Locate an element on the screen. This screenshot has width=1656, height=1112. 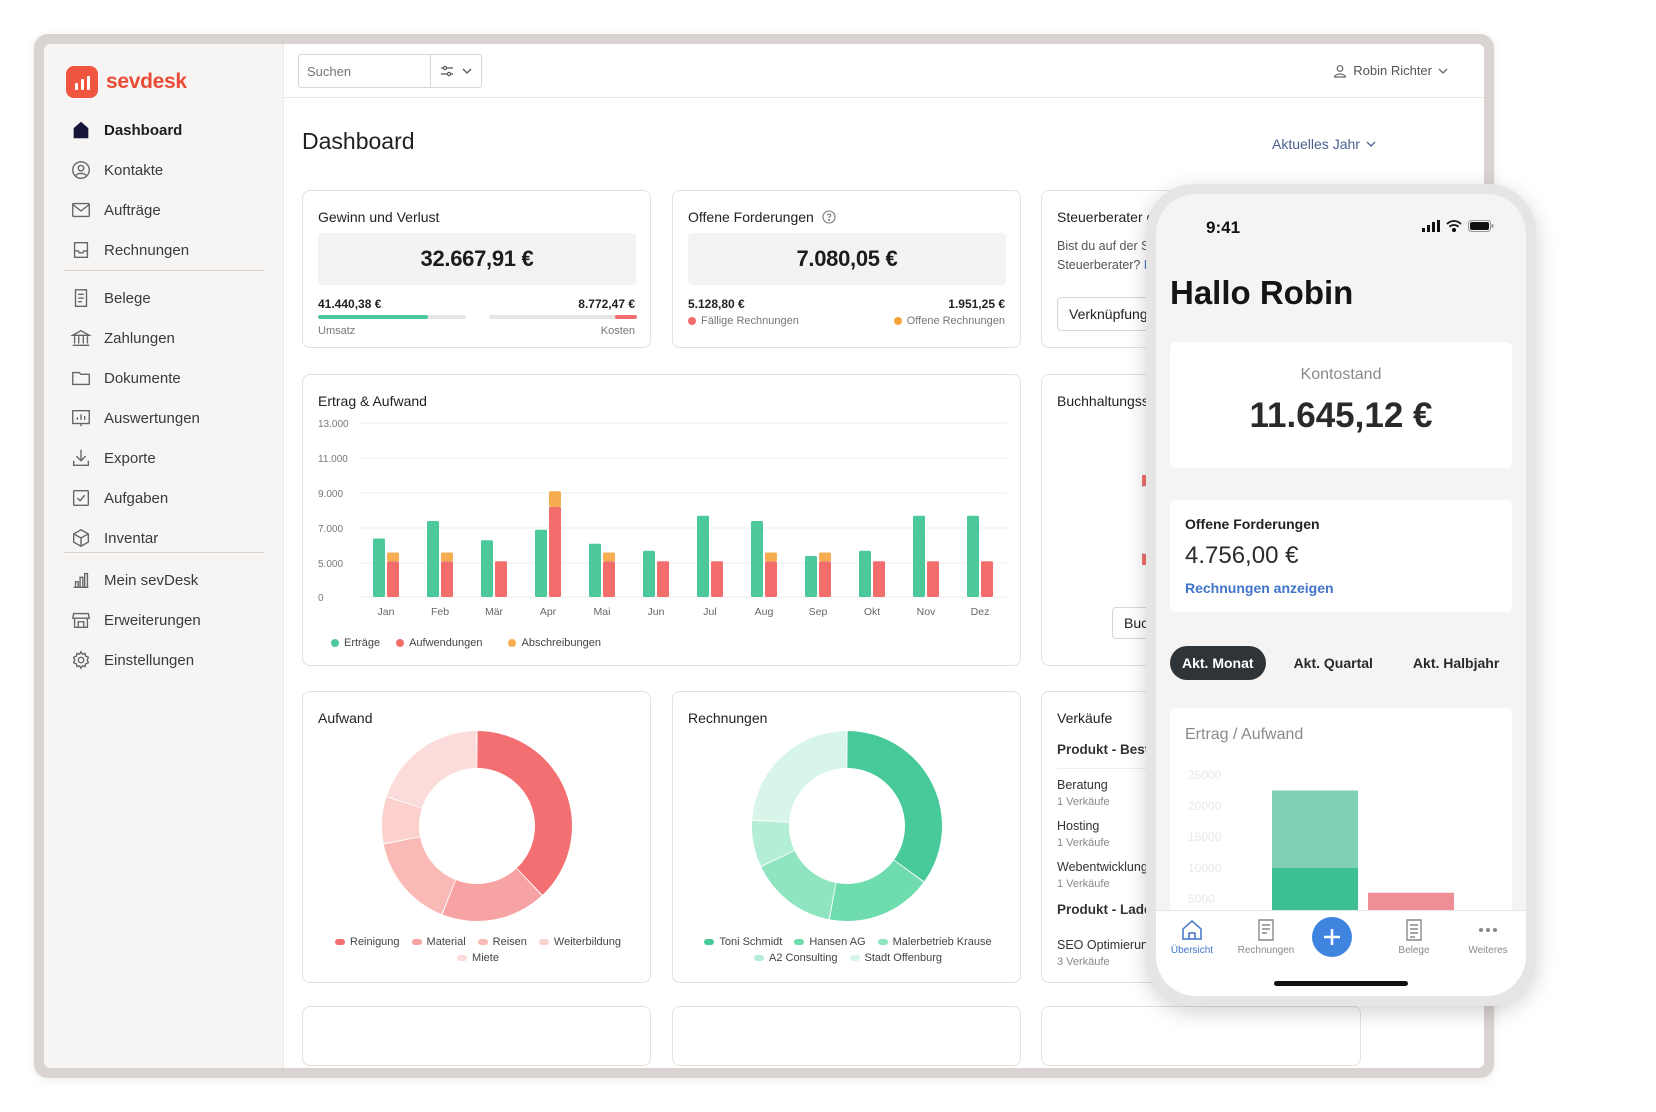
logo: sevdesk is located at coordinates (126, 82).